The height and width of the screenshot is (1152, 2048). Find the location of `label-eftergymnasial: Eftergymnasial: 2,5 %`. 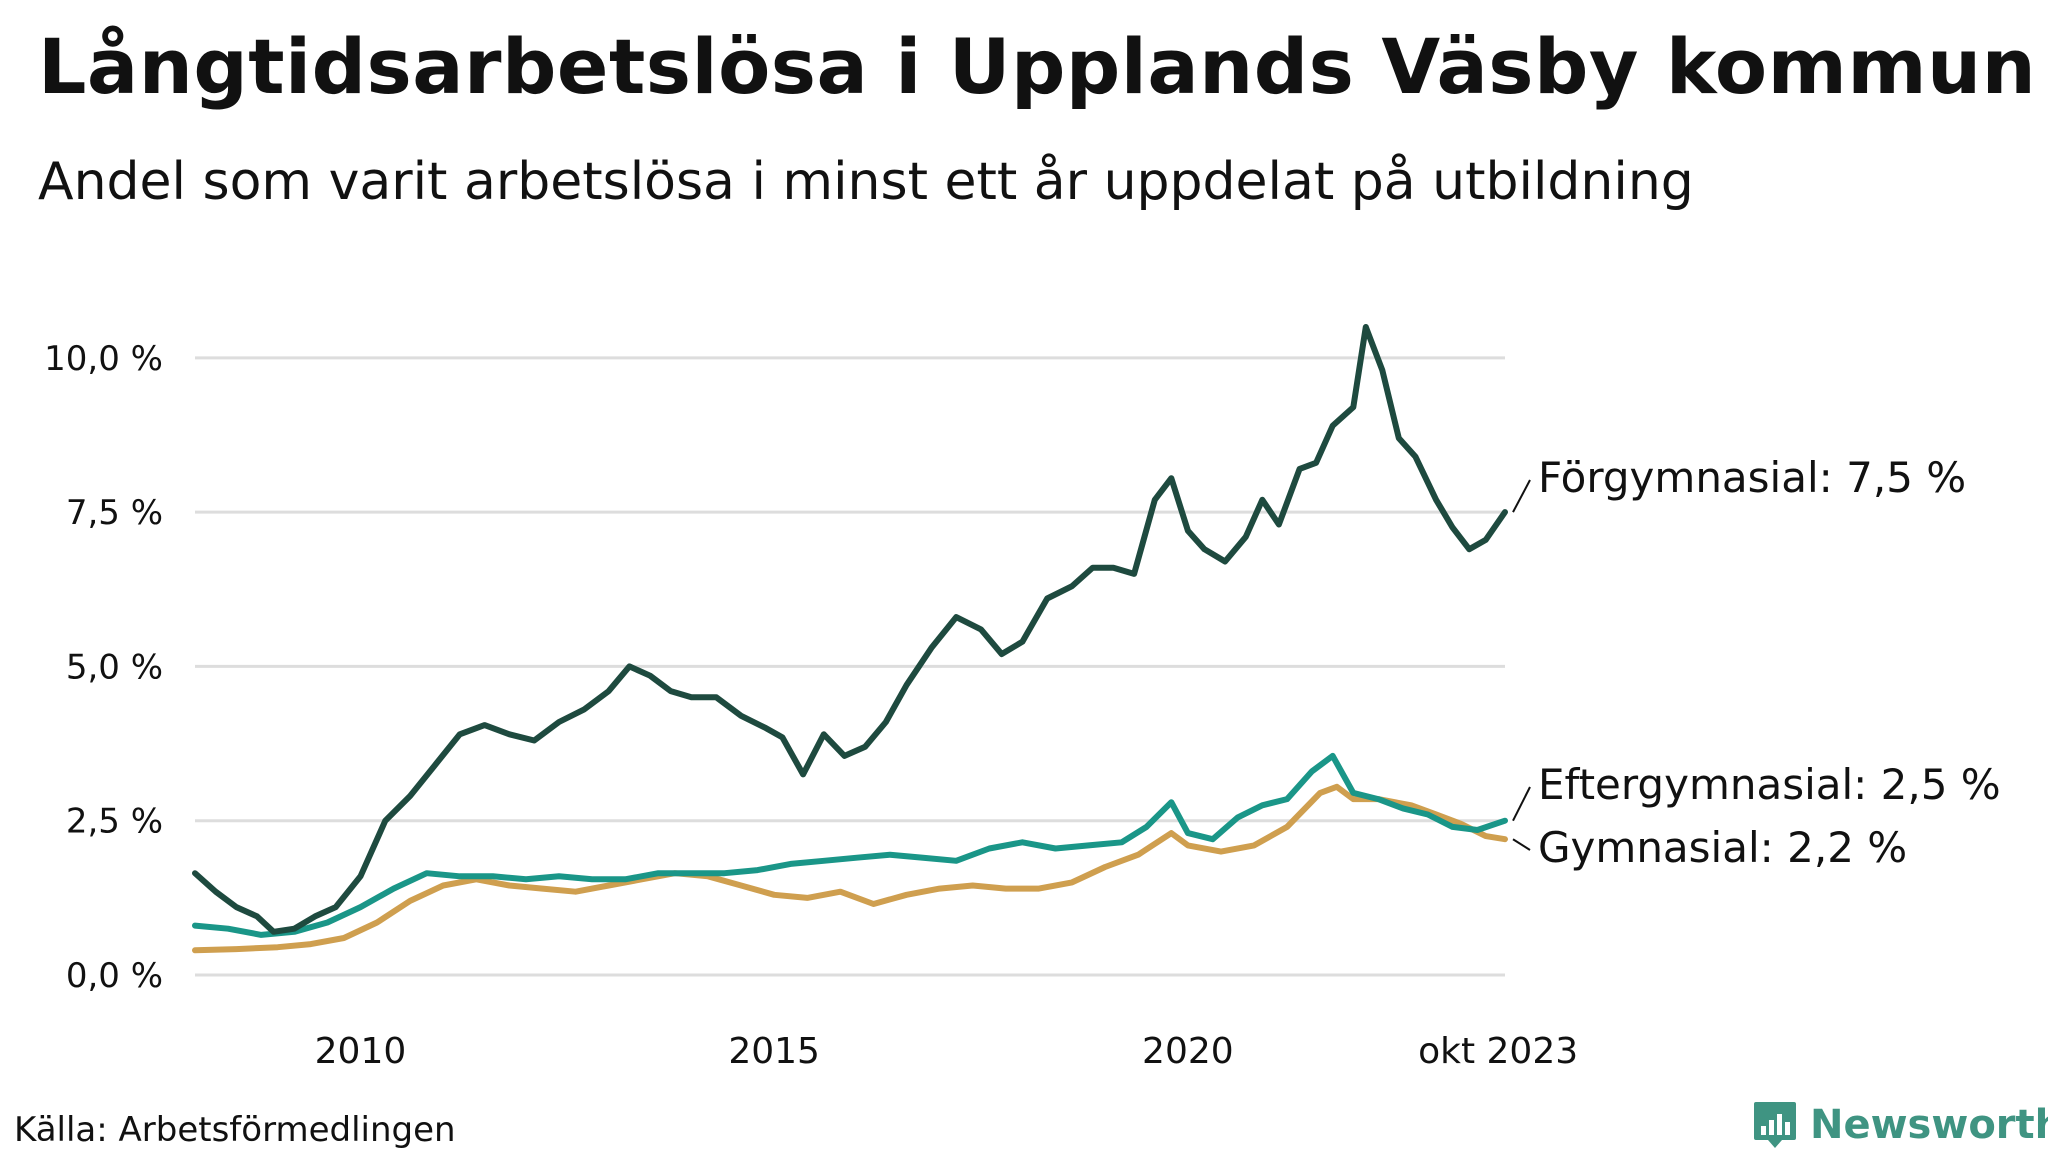

label-eftergymnasial: Eftergymnasial: 2,5 % is located at coordinates (1769, 784).